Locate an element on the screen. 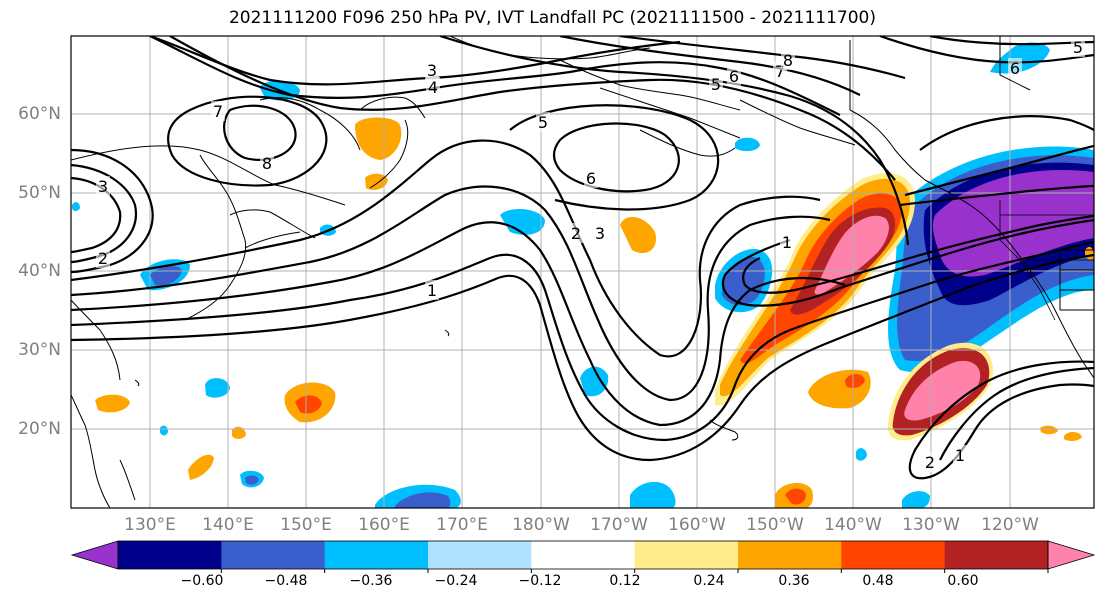 This screenshot has width=1105, height=601. colorbar is located at coordinates (583, 556).